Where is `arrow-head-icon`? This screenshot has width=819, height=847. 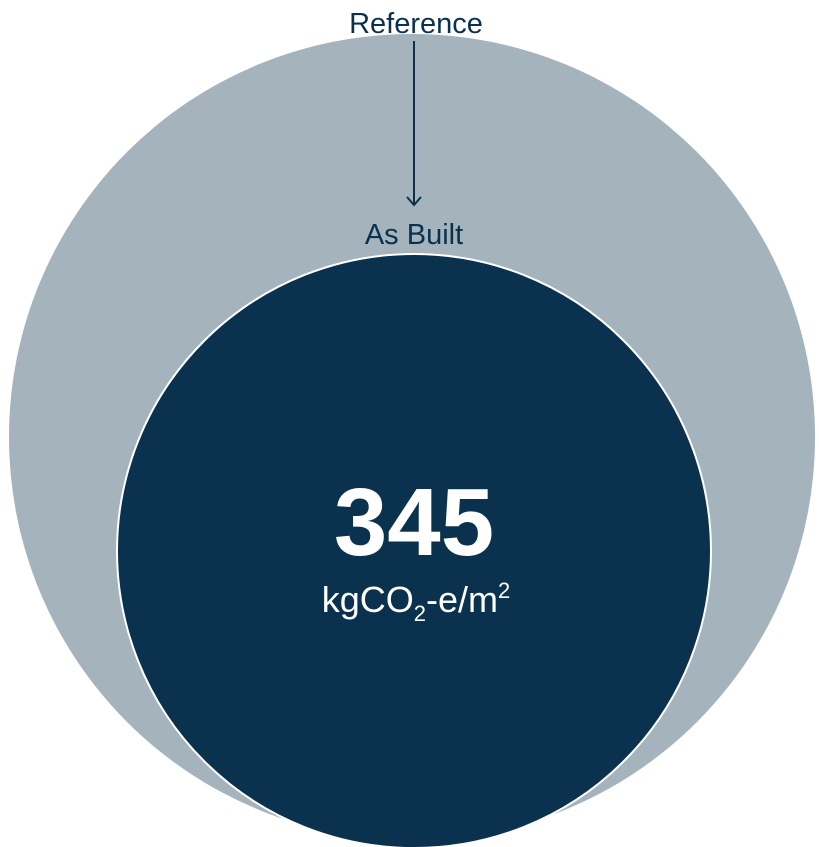 arrow-head-icon is located at coordinates (414, 201).